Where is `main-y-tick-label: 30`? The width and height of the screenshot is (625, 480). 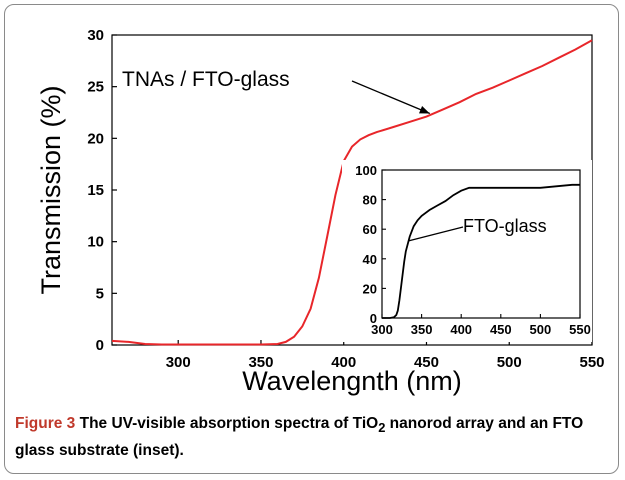 main-y-tick-label: 30 is located at coordinates (95, 35).